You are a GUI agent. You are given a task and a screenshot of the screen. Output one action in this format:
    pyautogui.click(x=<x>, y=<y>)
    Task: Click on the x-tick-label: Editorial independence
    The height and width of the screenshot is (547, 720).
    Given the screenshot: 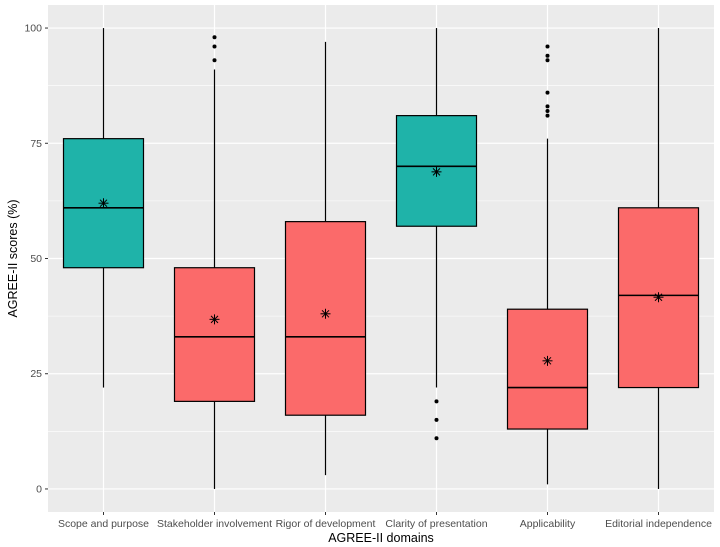 What is the action you would take?
    pyautogui.click(x=658, y=524)
    